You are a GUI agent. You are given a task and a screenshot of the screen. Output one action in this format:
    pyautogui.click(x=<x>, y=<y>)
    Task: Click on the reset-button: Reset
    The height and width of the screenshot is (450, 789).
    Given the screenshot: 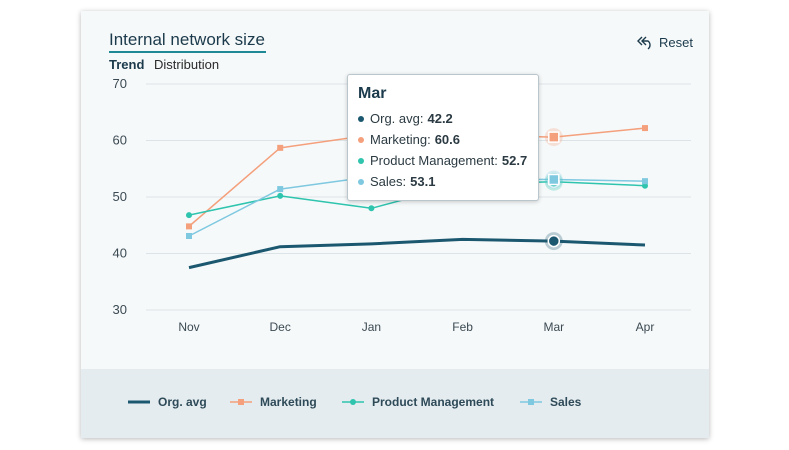 What is the action you would take?
    pyautogui.click(x=664, y=42)
    